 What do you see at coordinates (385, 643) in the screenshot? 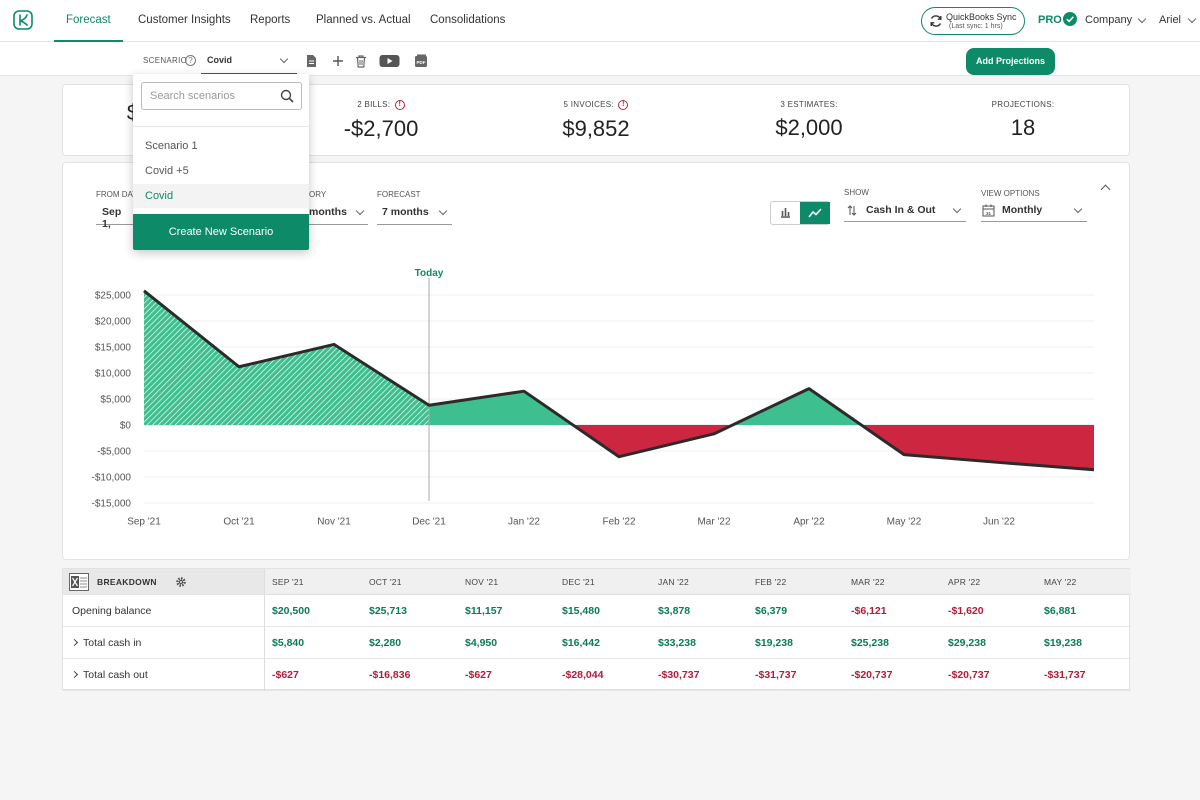
I see `table-cell: $2,280` at bounding box center [385, 643].